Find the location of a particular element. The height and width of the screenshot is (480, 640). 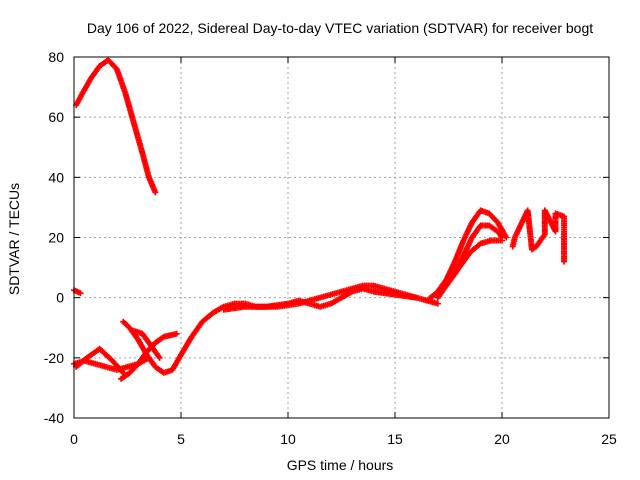

y-tick-label: -20 is located at coordinates (54, 358).